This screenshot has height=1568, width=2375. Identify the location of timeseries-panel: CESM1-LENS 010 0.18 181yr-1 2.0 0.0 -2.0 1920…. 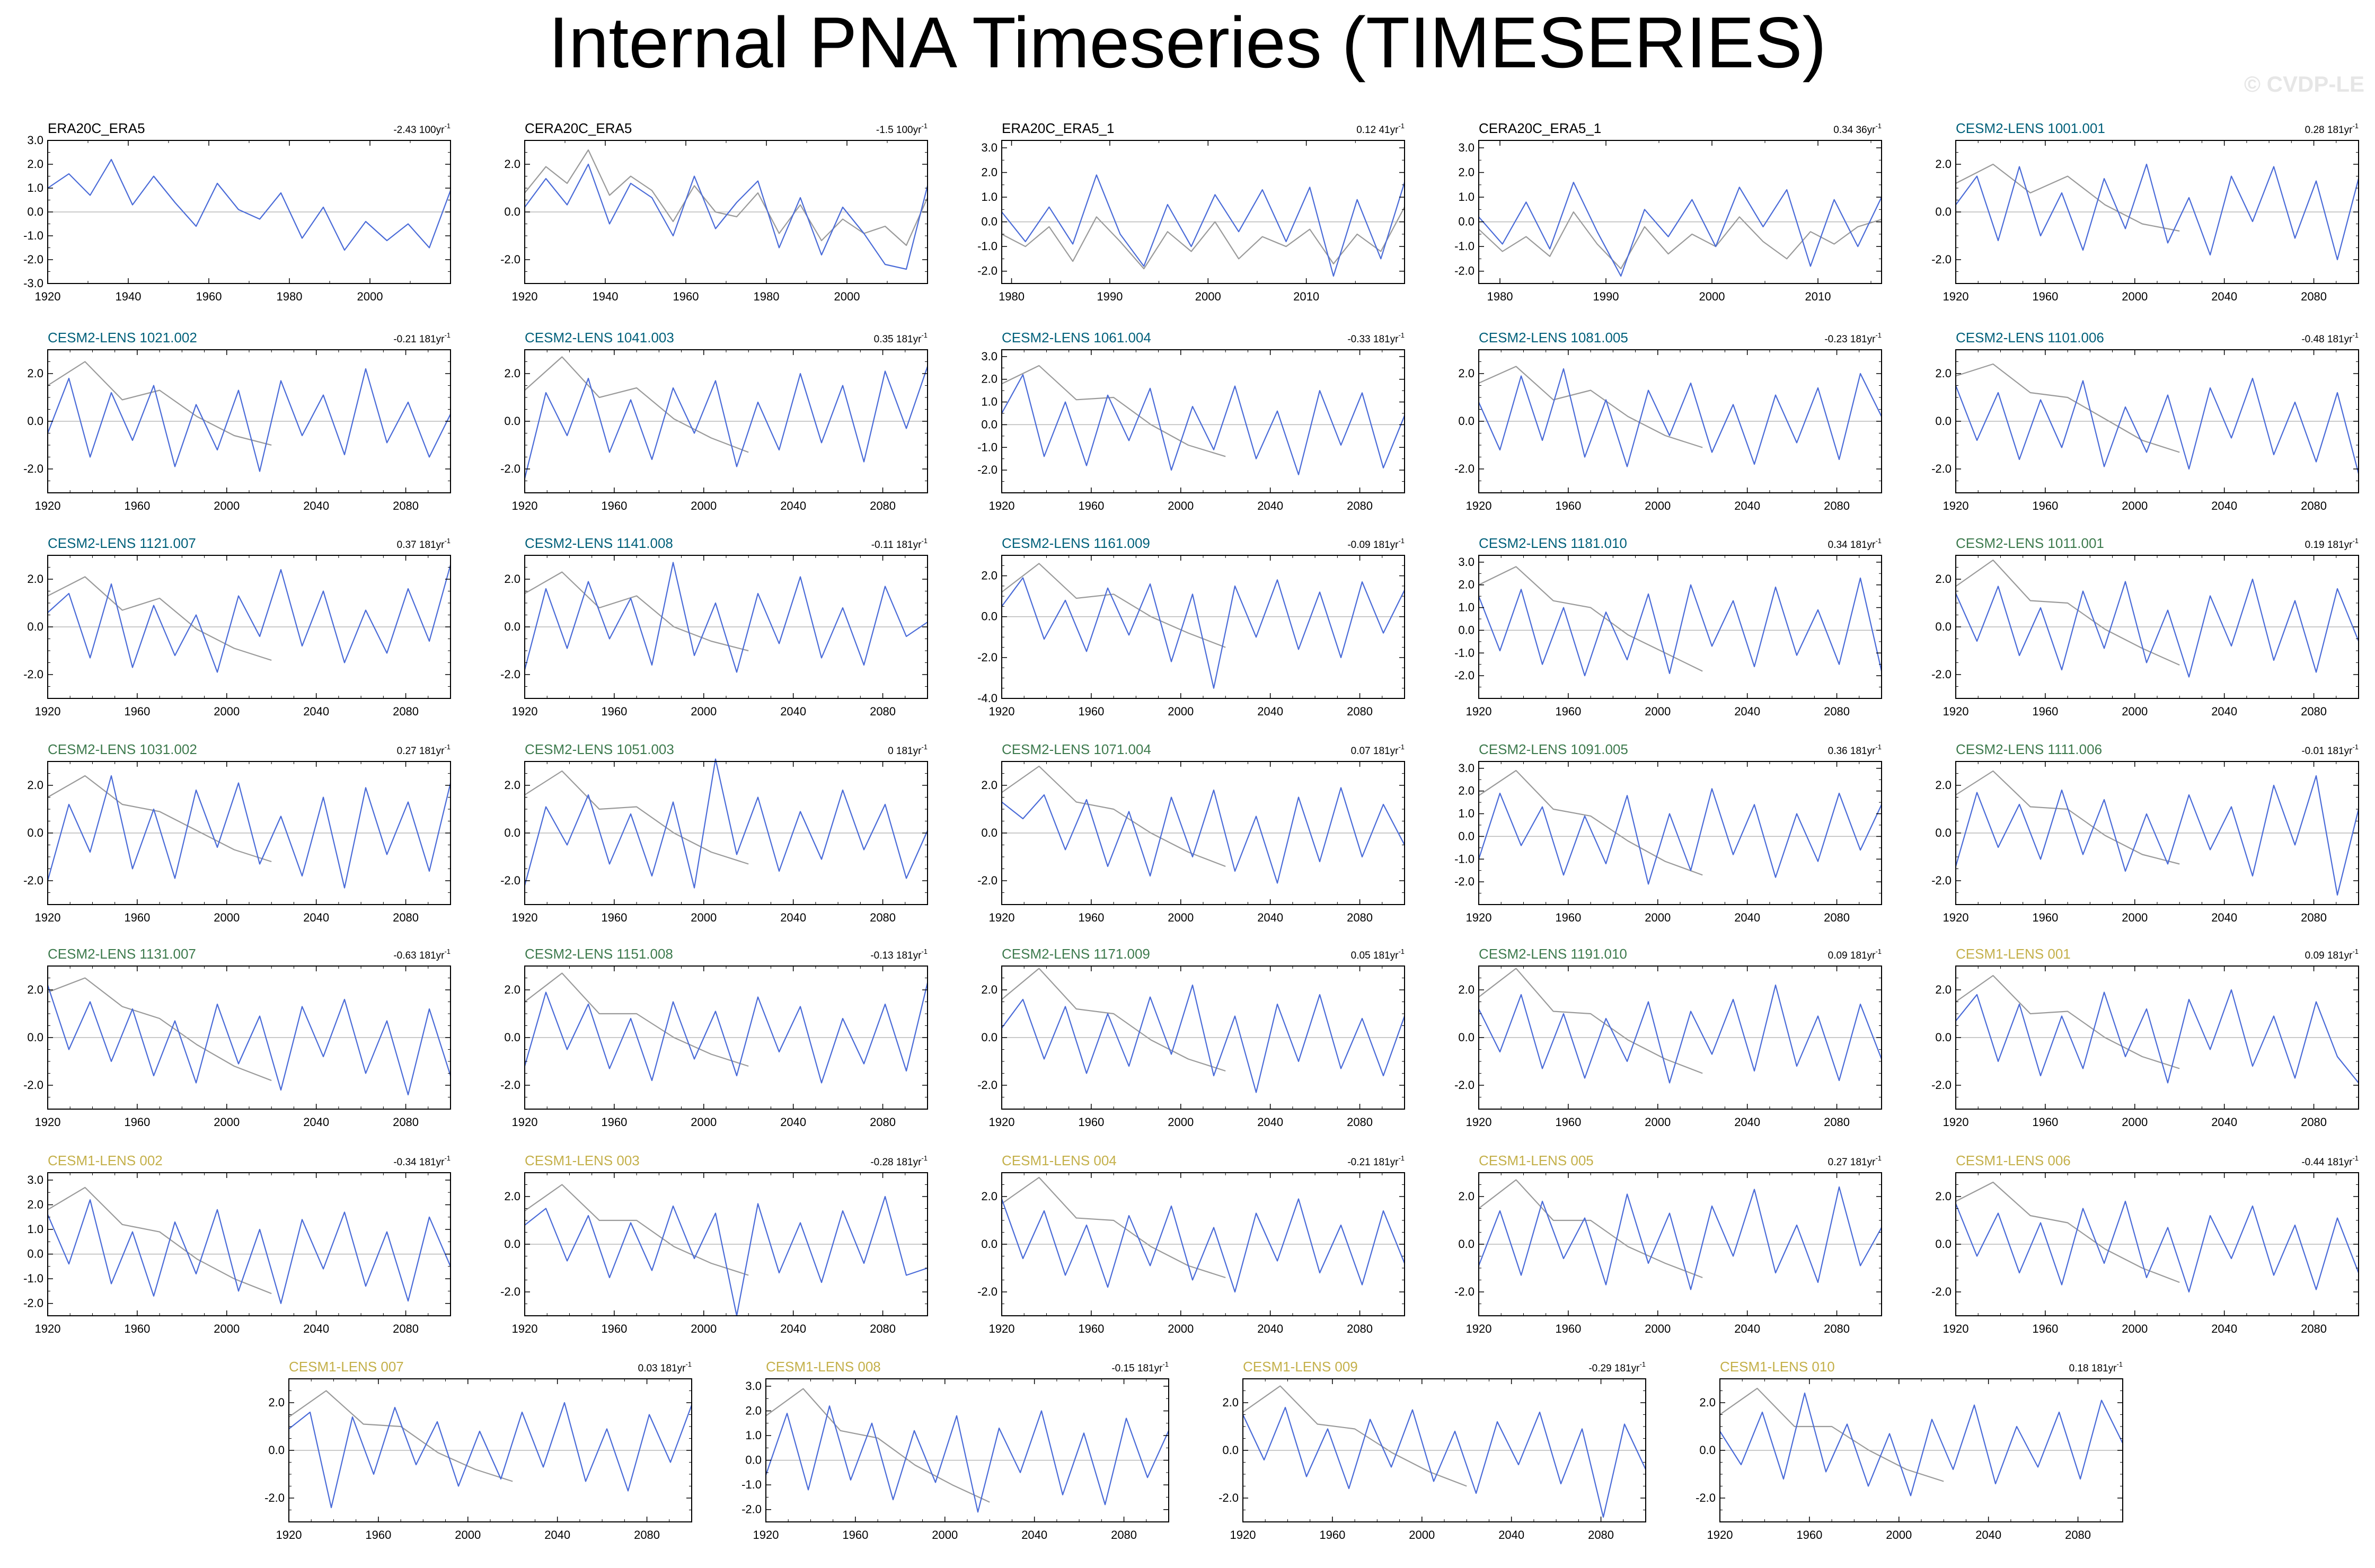
(1910, 1450).